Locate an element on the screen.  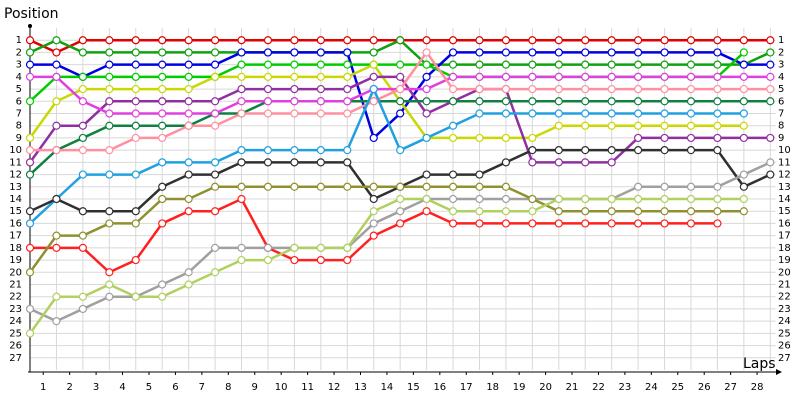
x-tick-label: 1 is located at coordinates (43, 387).